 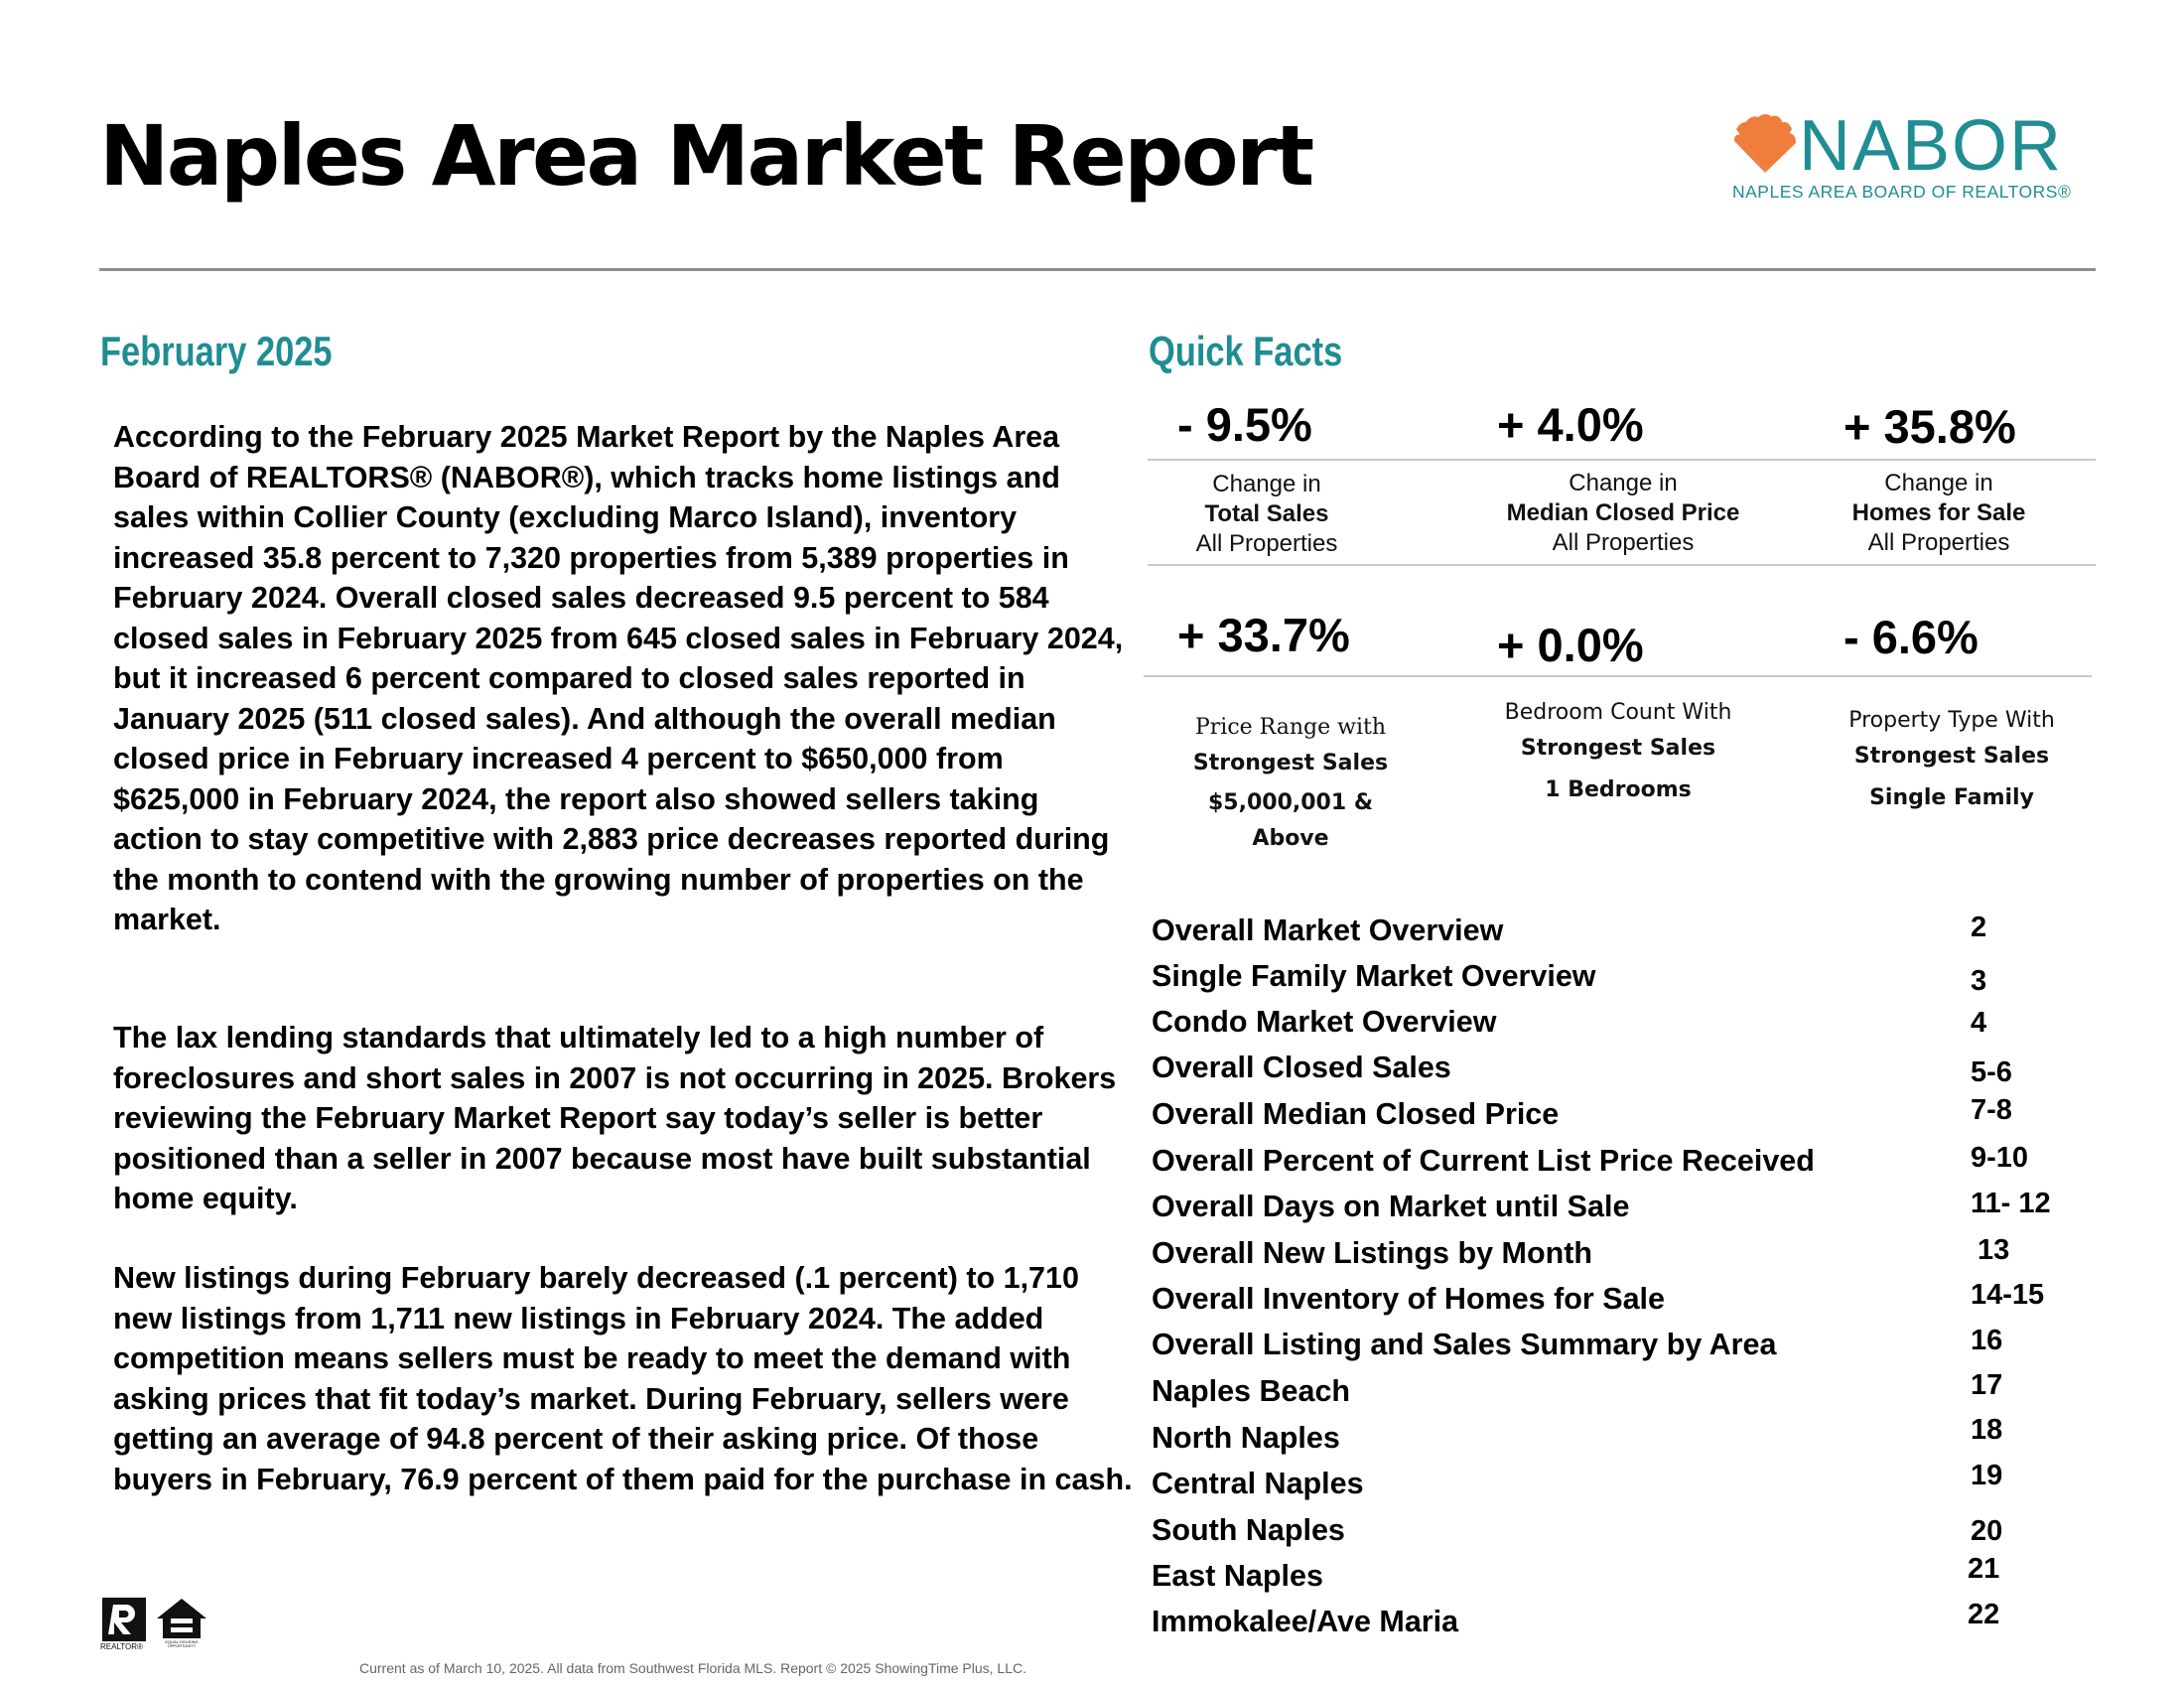 What do you see at coordinates (1246, 1438) in the screenshot?
I see `toc-item: North Naples` at bounding box center [1246, 1438].